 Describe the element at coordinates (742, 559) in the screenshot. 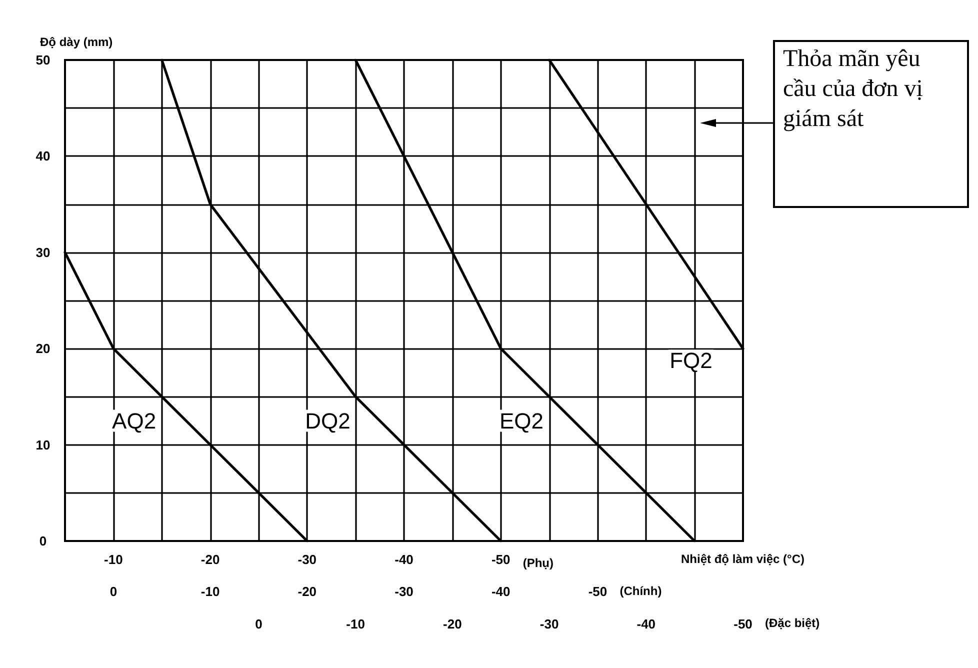

I see `x-axis-title: Nhiệt độ làm việc (°C)` at that location.